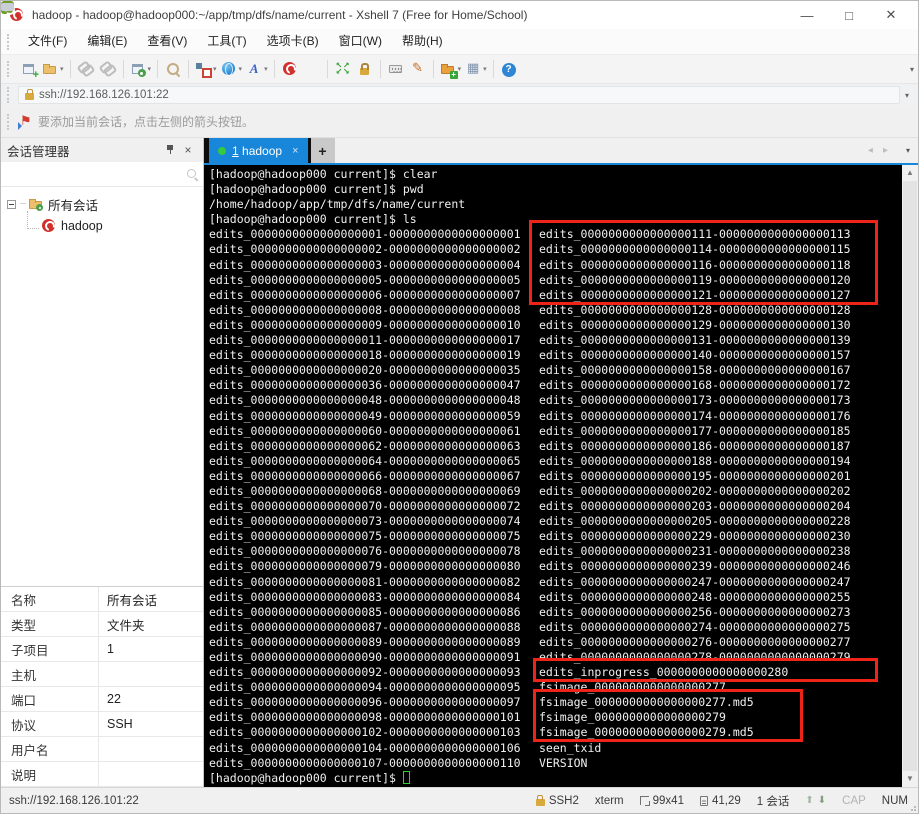  I want to click on session-tree: ┄ 所有会话 hadoop, so click(102, 386).